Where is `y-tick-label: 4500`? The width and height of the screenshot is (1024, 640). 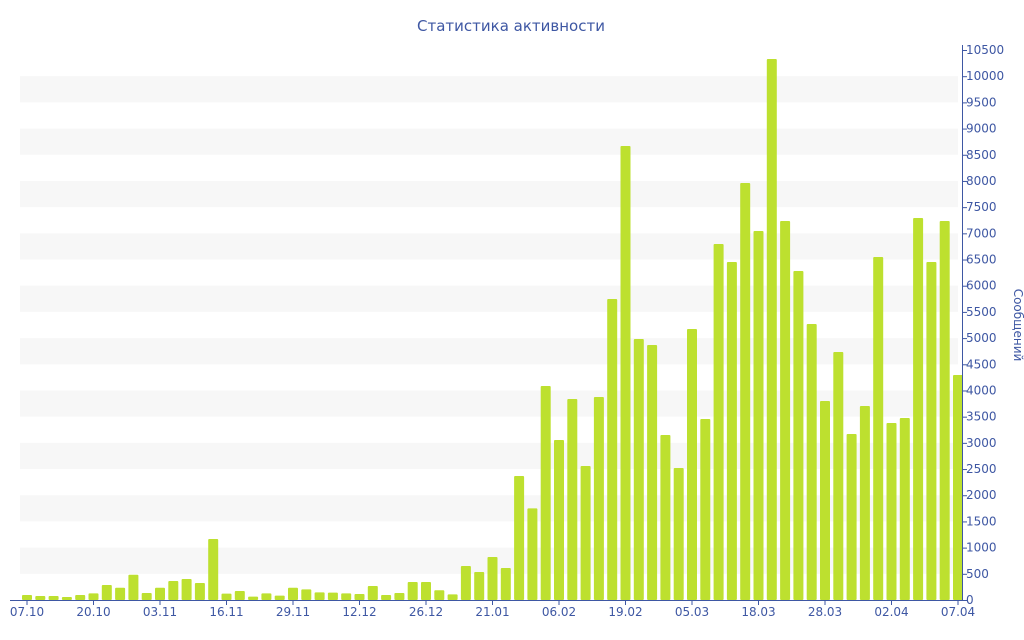
y-tick-label: 4500 is located at coordinates (981, 364).